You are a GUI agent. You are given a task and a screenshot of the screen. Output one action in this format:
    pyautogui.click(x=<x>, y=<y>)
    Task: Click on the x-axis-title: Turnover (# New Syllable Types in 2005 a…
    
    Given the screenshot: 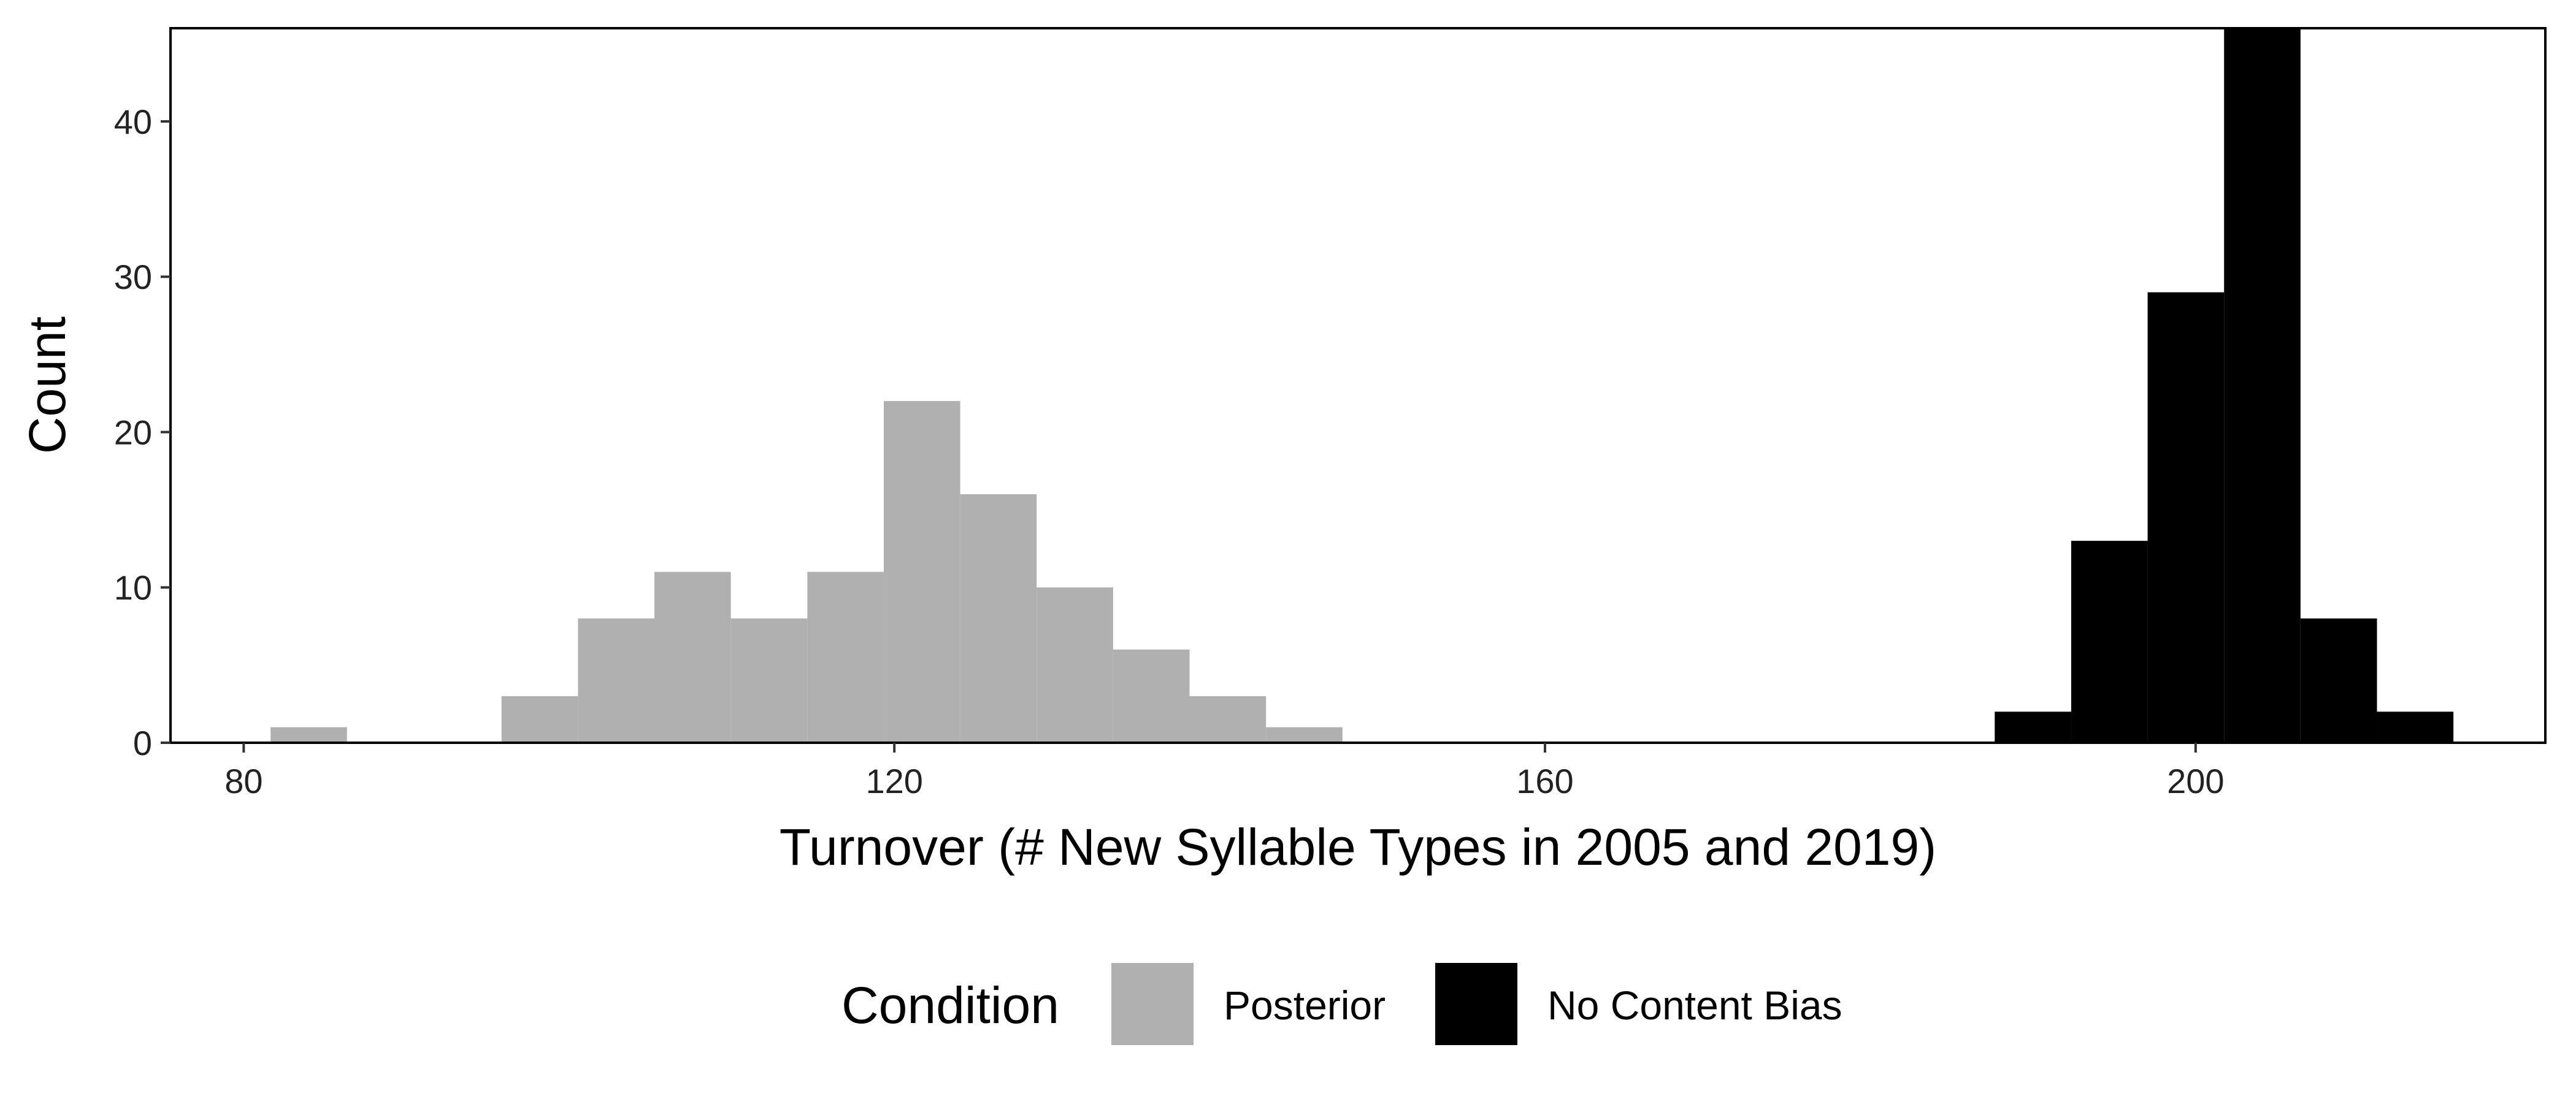 What is the action you would take?
    pyautogui.click(x=1358, y=847)
    